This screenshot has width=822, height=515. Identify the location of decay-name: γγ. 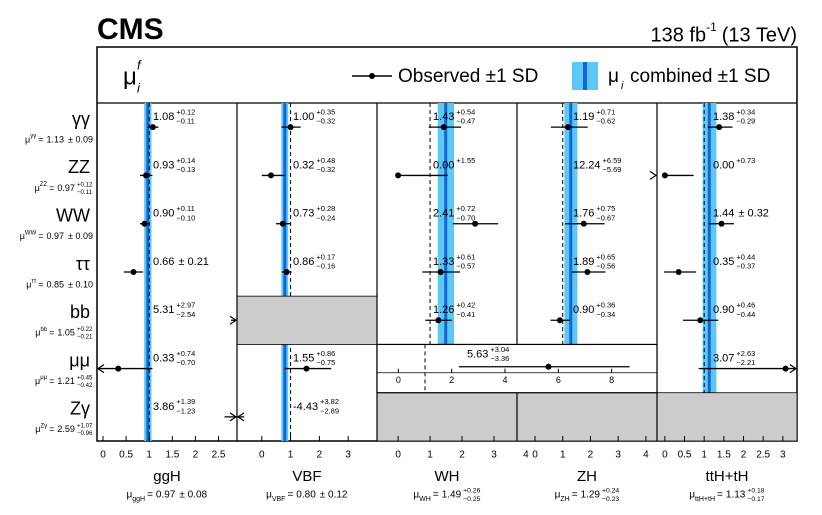
(81, 119).